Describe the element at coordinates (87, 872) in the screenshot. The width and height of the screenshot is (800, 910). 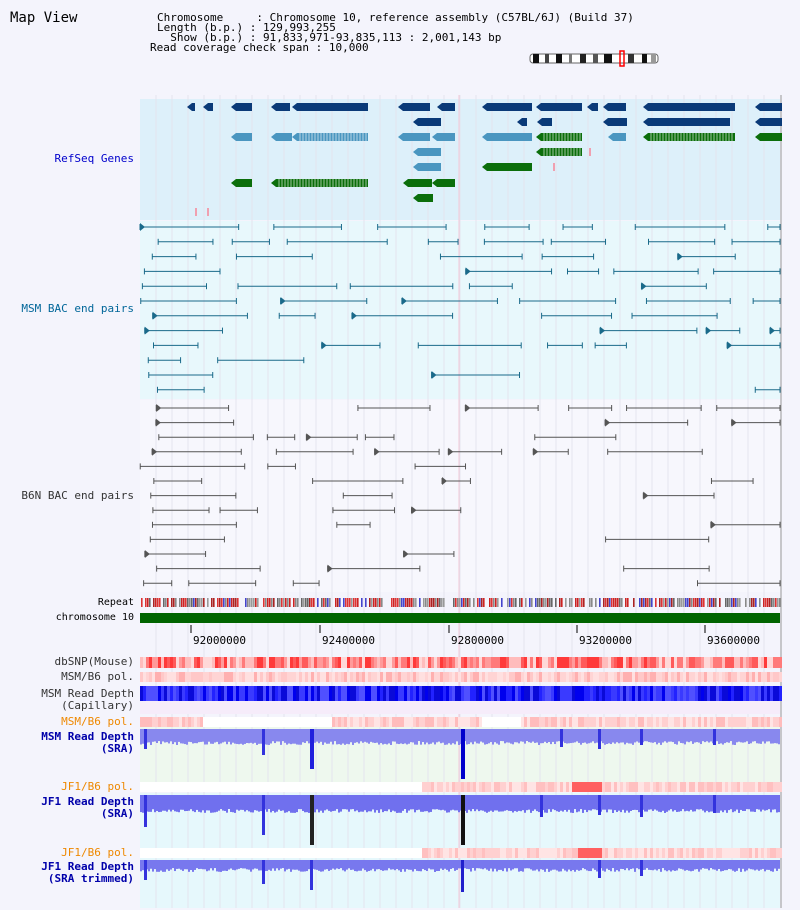
I see `jf1-depth-trimmed-label: JF1 Read Depth (SRA trimmed)` at that location.